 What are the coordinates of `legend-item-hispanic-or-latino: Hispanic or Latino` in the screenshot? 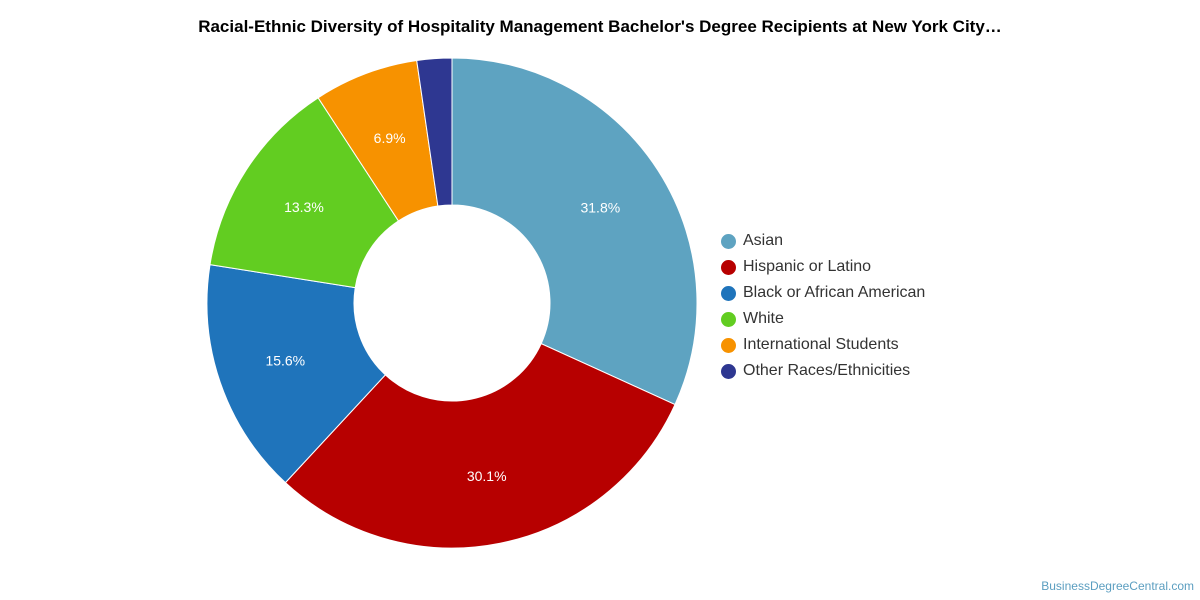 It's located at (823, 267).